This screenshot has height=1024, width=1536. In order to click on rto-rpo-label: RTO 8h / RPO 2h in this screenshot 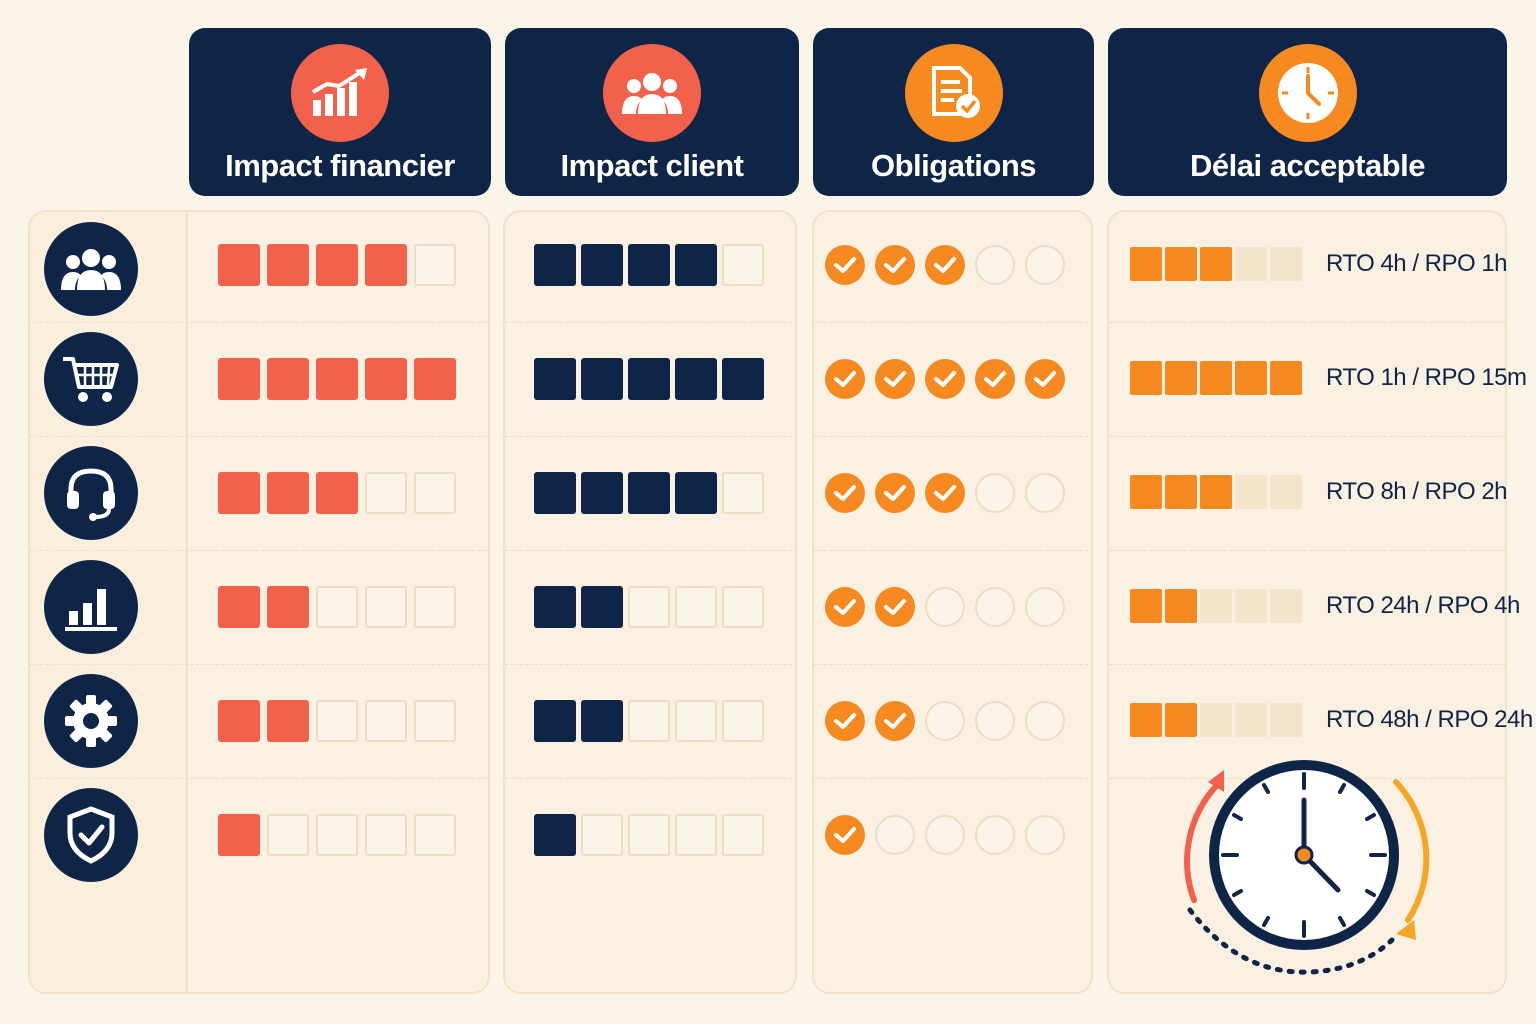, I will do `click(1417, 491)`.